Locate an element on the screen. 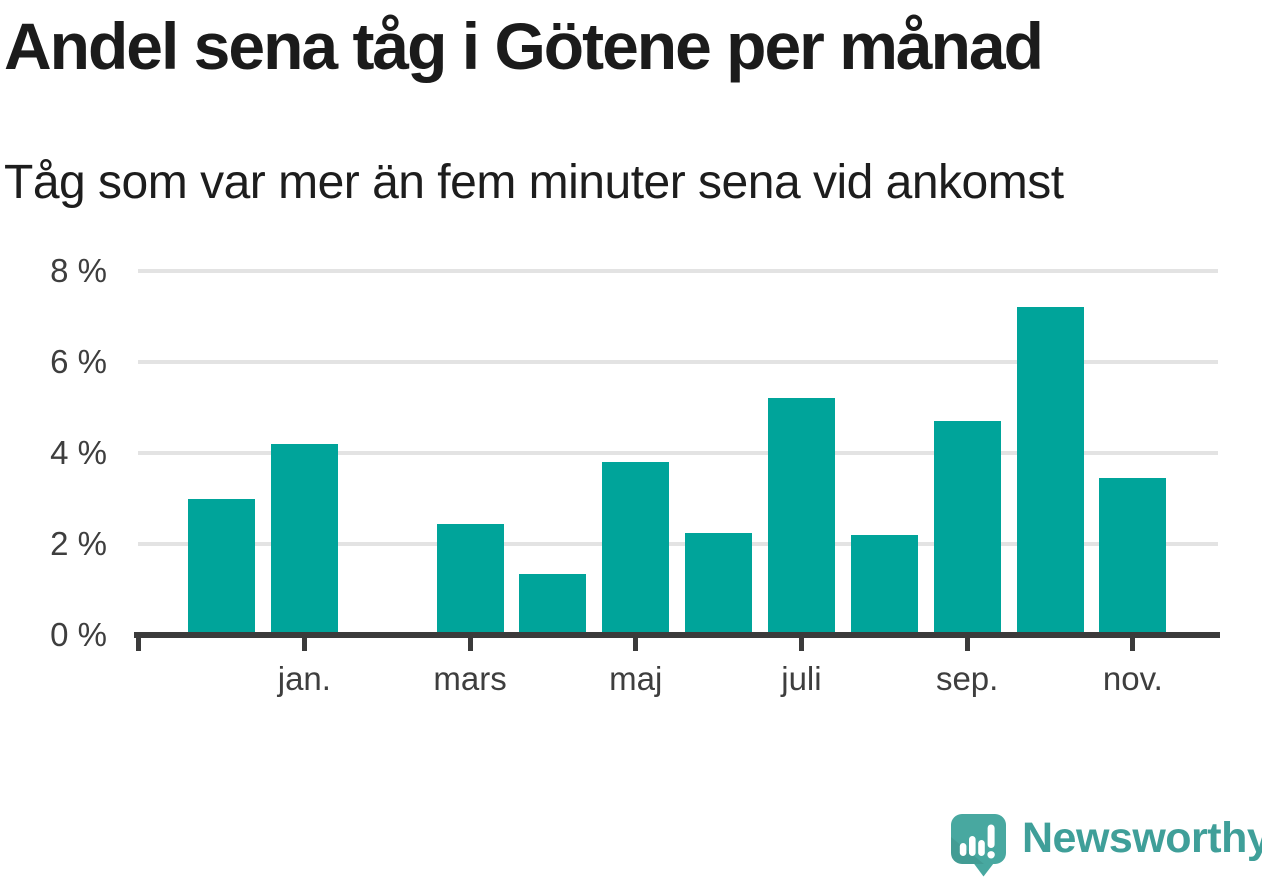  gridline-8pct is located at coordinates (678, 271).